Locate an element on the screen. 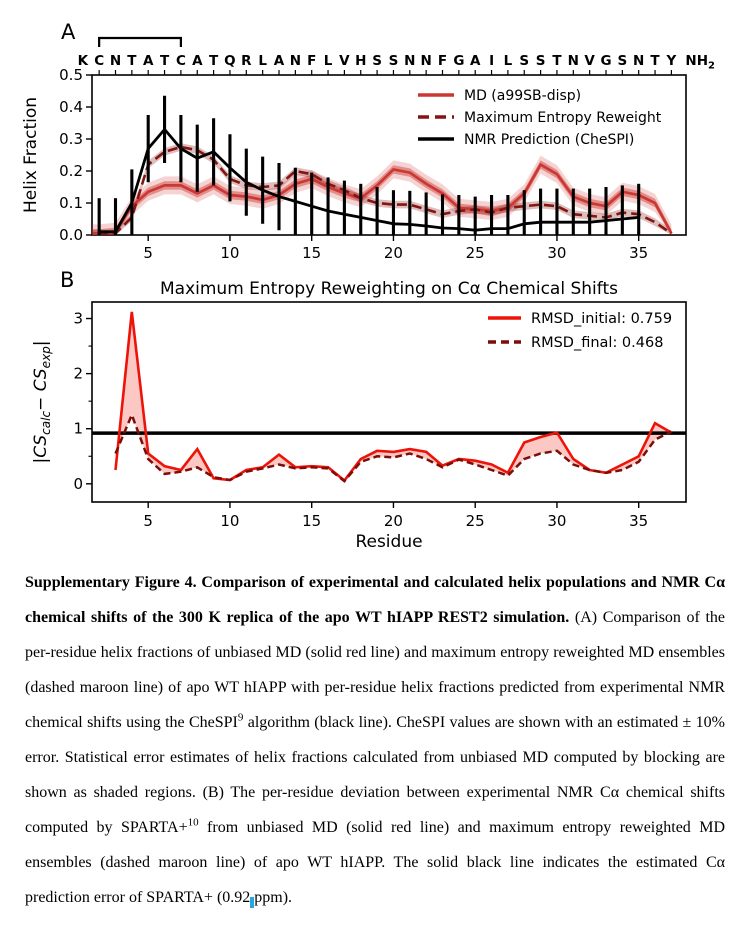 This screenshot has height=938, width=750. legend-b-label-1: RMSD_initial: 0.759 is located at coordinates (601, 319).